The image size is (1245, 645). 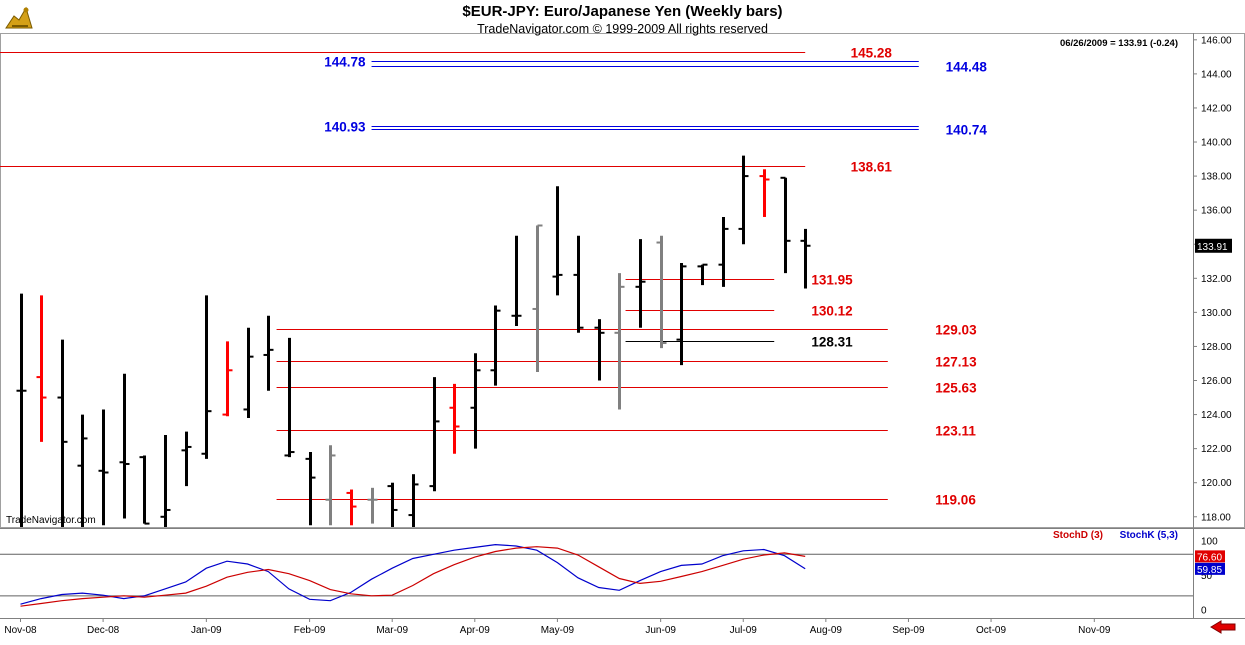 What do you see at coordinates (832, 280) in the screenshot?
I see `level-label: 131.95` at bounding box center [832, 280].